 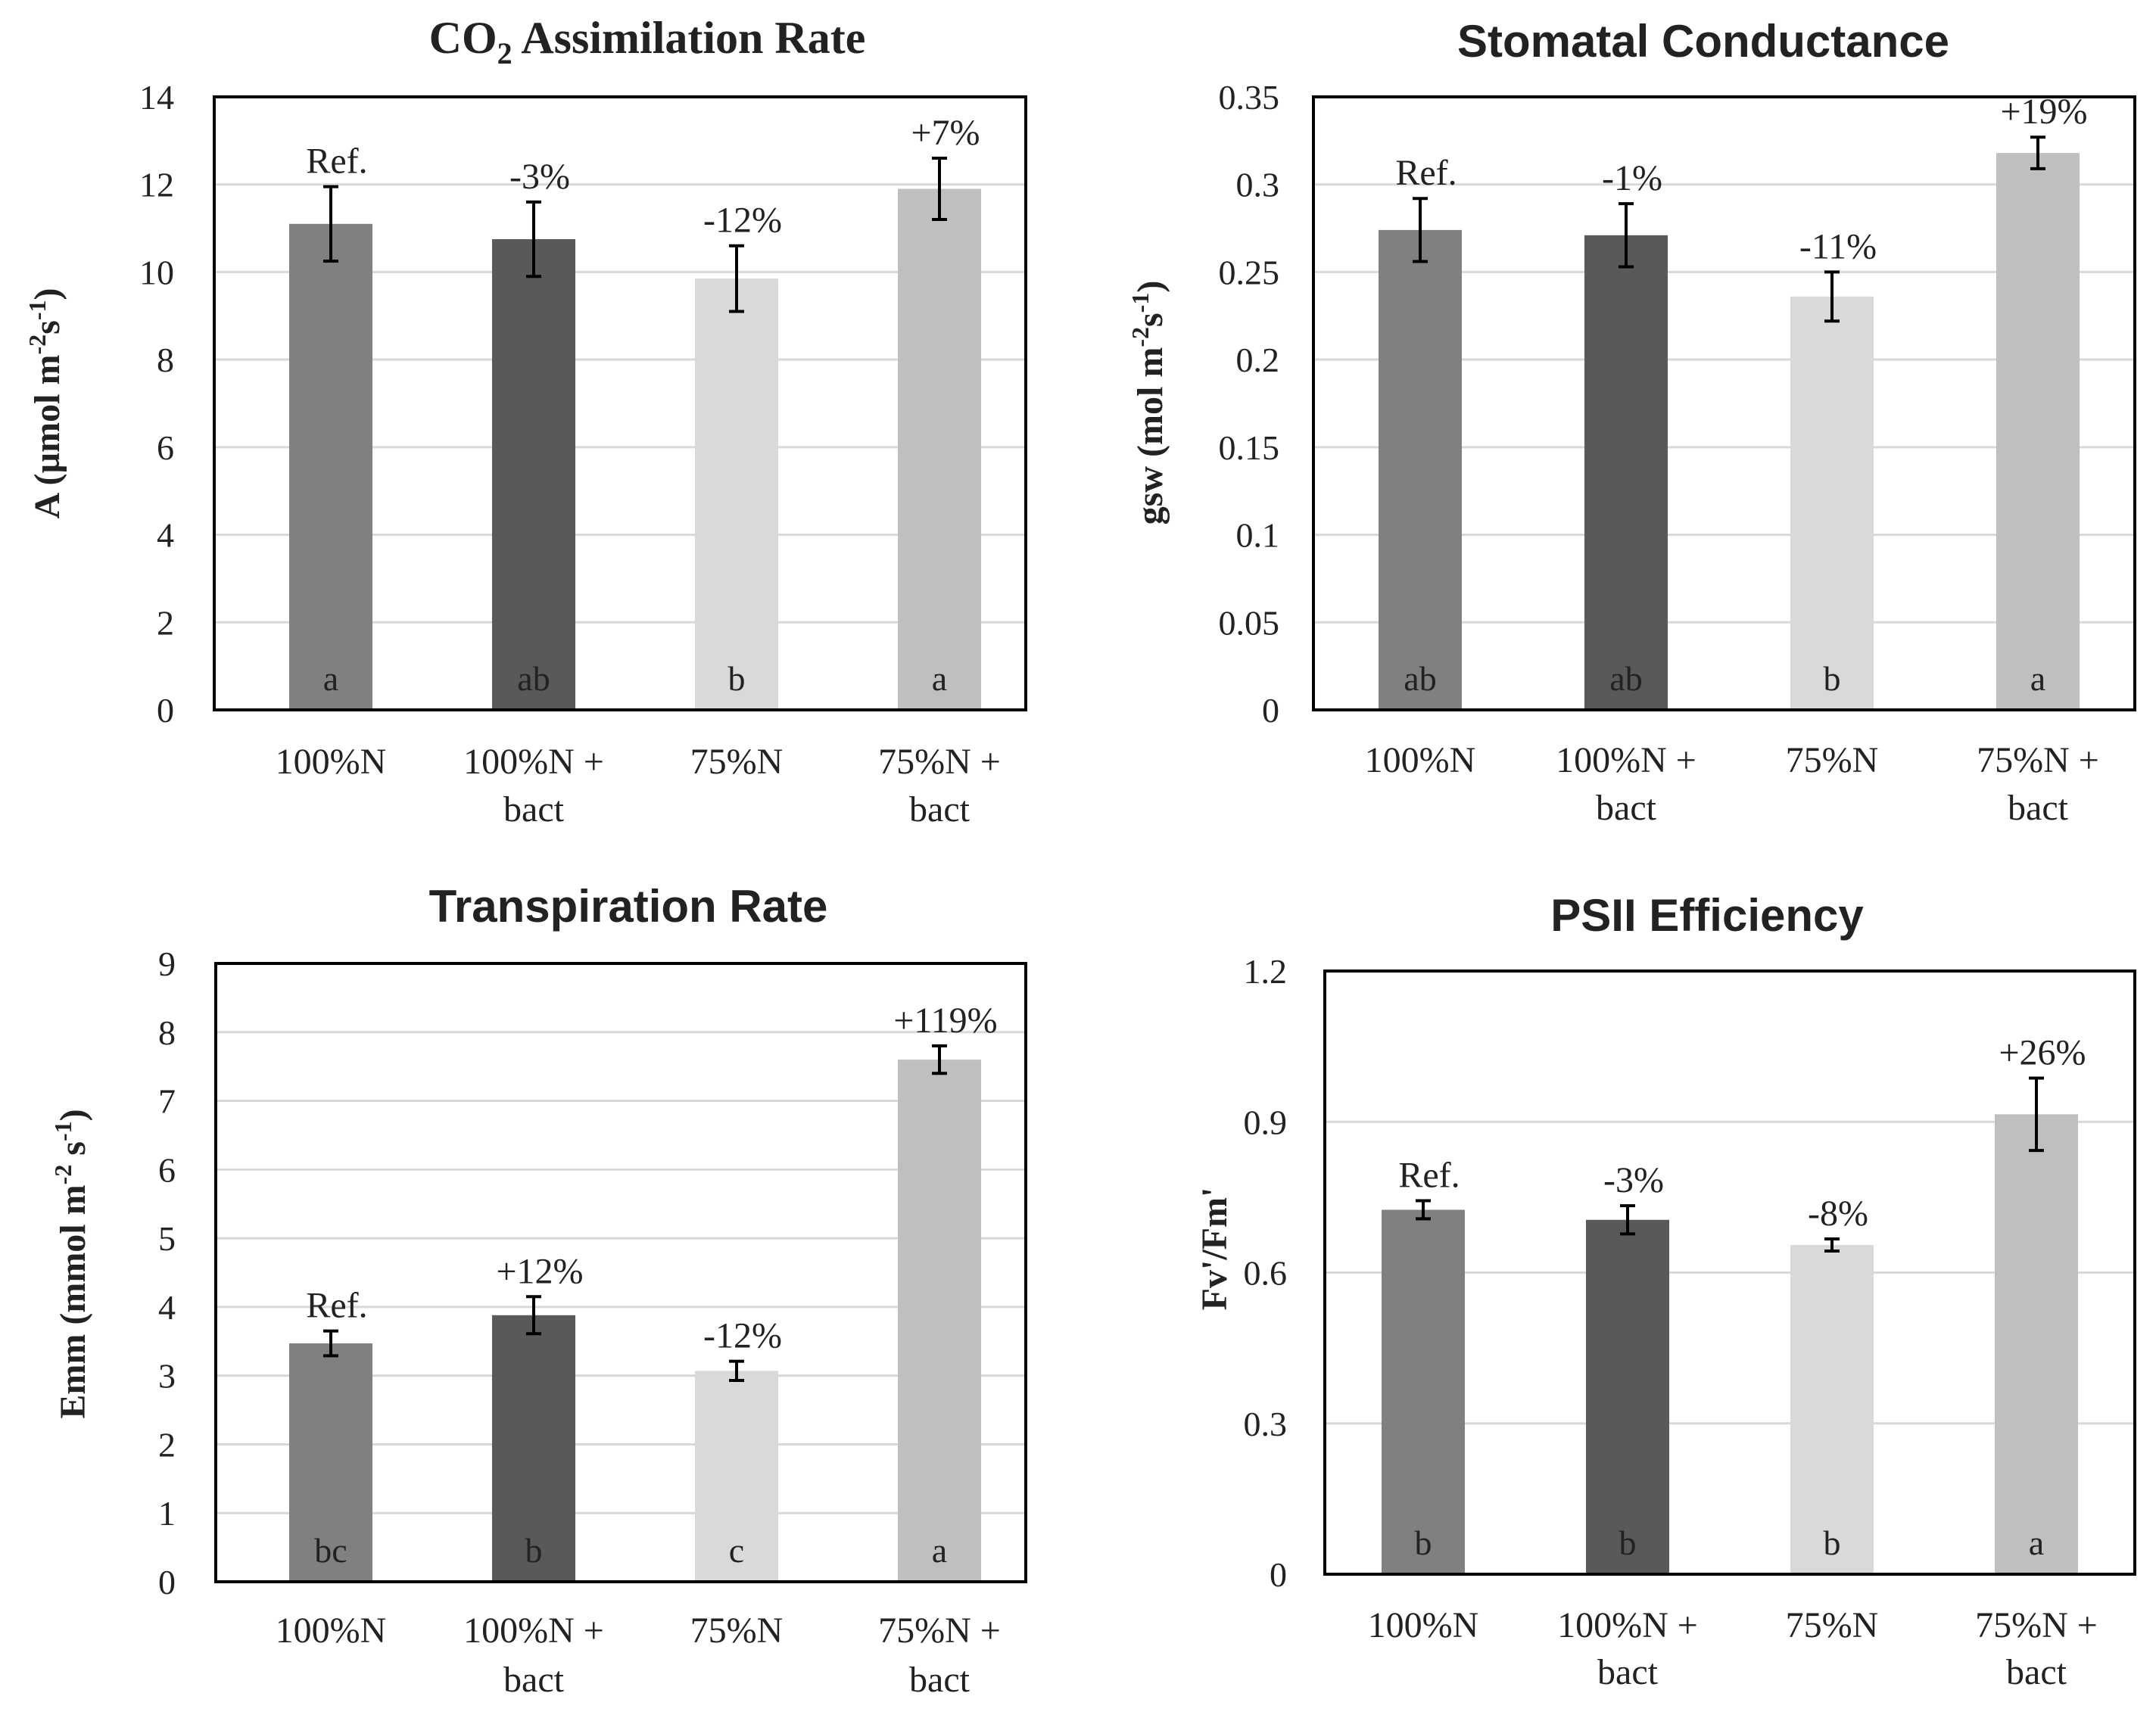 I want to click on y-tick-label: 1, so click(x=167, y=1513).